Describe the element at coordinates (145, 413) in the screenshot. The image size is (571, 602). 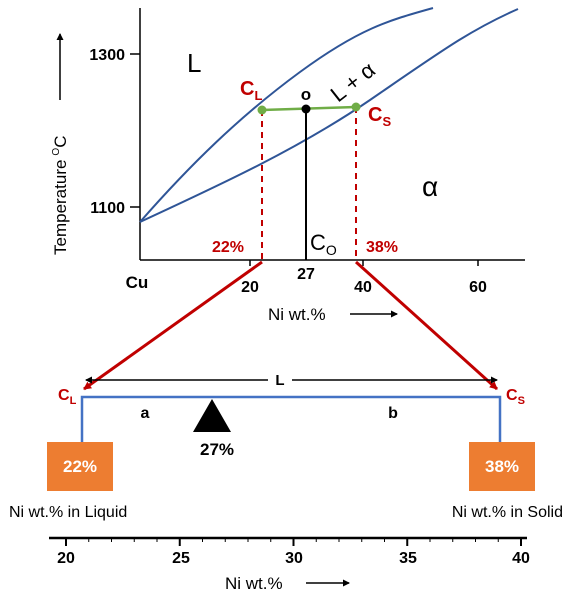
I see `segment-a-label: a` at that location.